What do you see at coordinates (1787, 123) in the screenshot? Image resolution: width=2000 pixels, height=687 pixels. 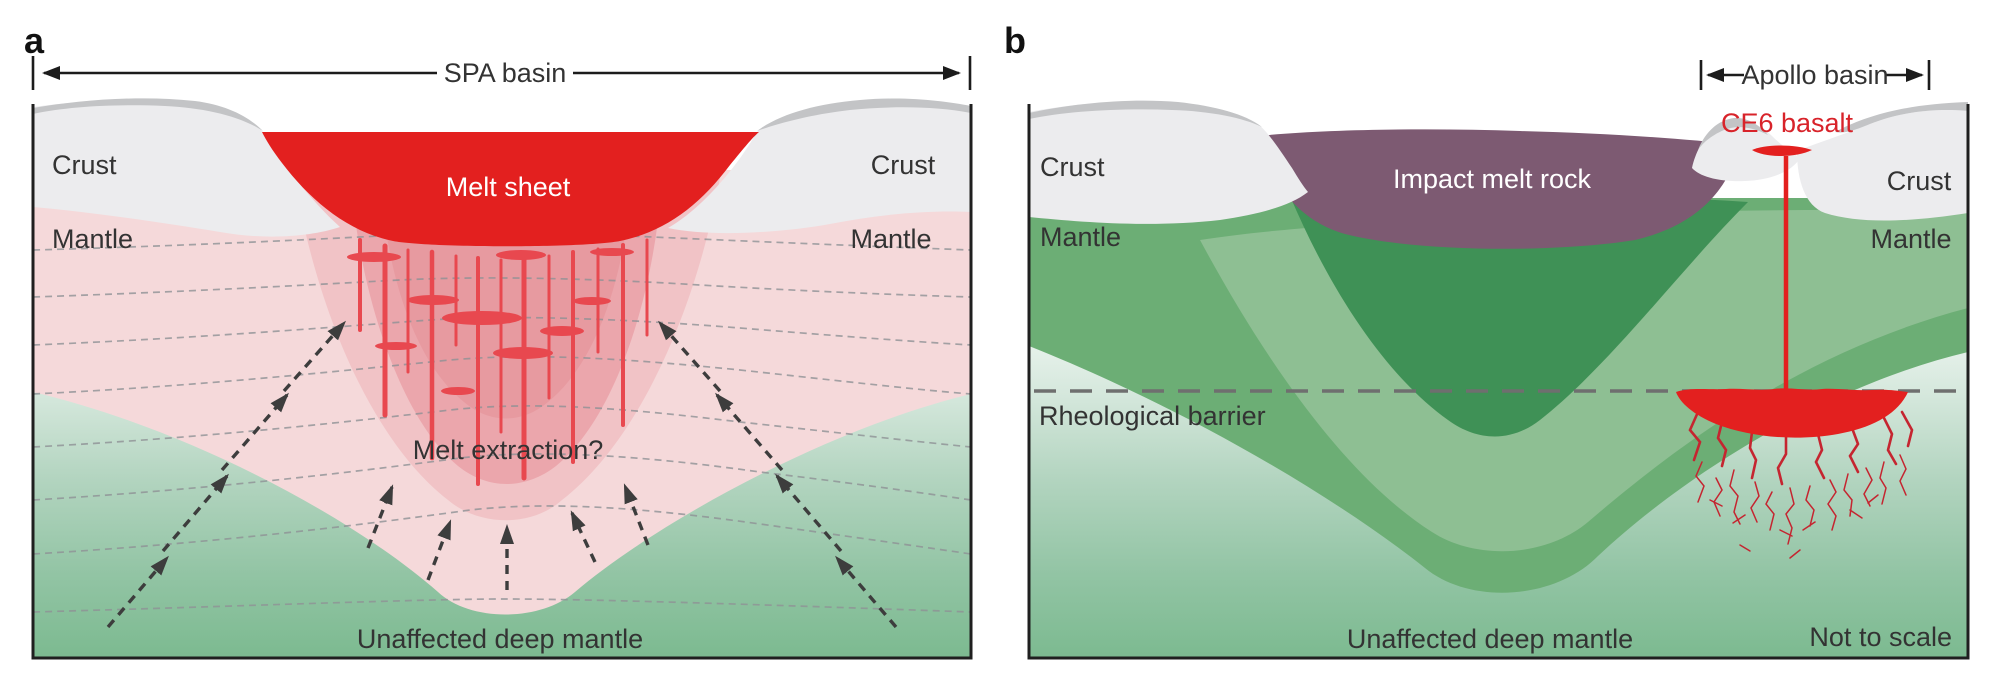 I see `ce6-basalt-label: CE6 basalt` at bounding box center [1787, 123].